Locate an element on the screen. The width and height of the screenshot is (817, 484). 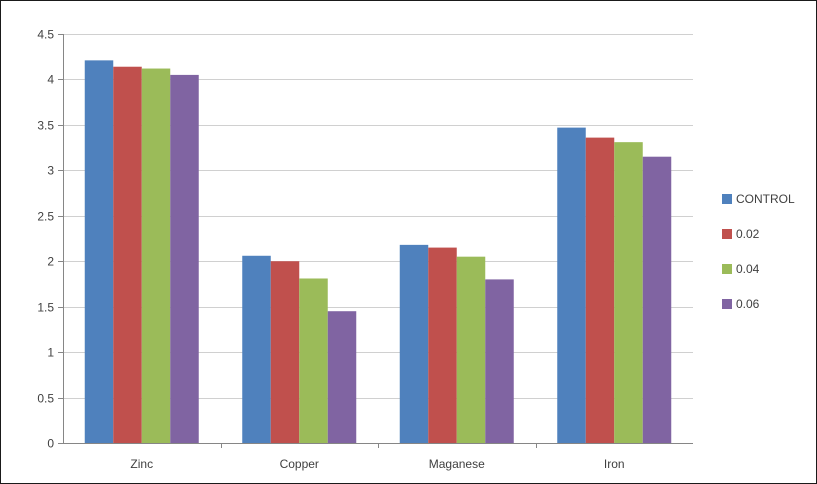
y-tick-label: 2 is located at coordinates (50, 262).